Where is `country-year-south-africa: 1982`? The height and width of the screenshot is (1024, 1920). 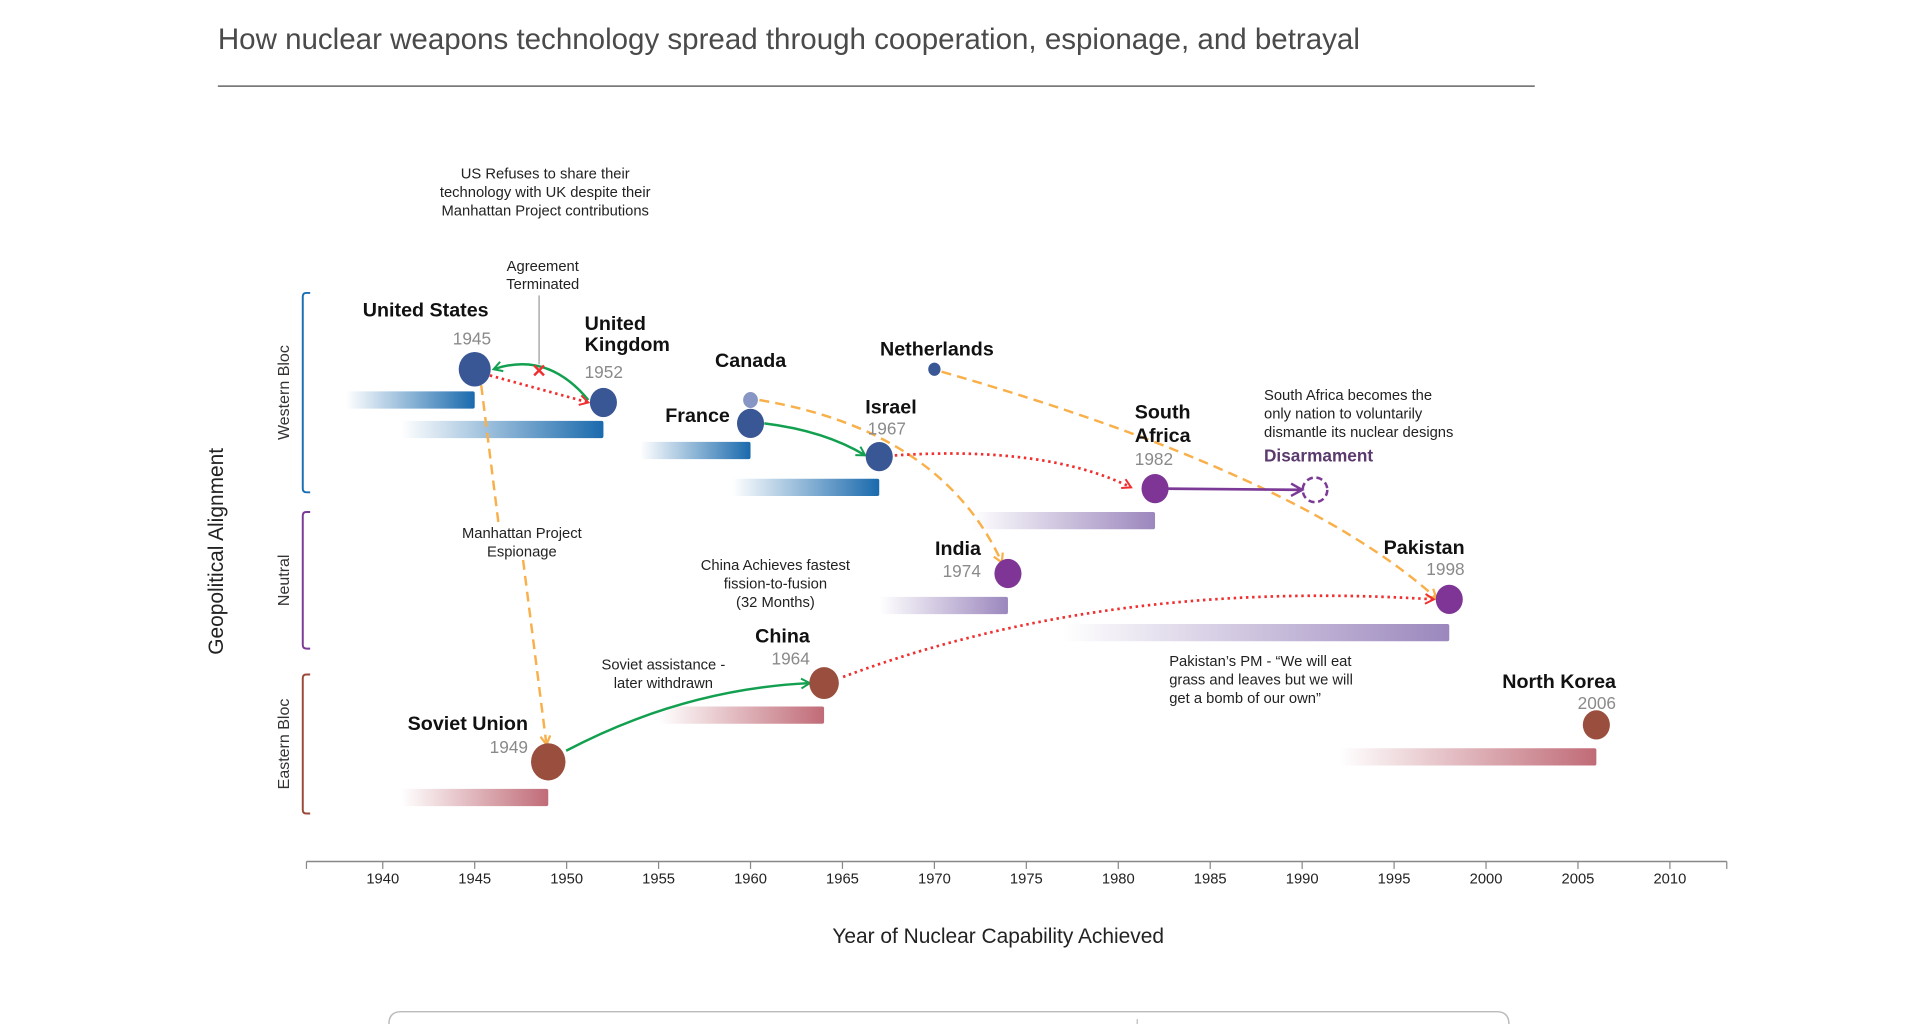 country-year-south-africa: 1982 is located at coordinates (1154, 459).